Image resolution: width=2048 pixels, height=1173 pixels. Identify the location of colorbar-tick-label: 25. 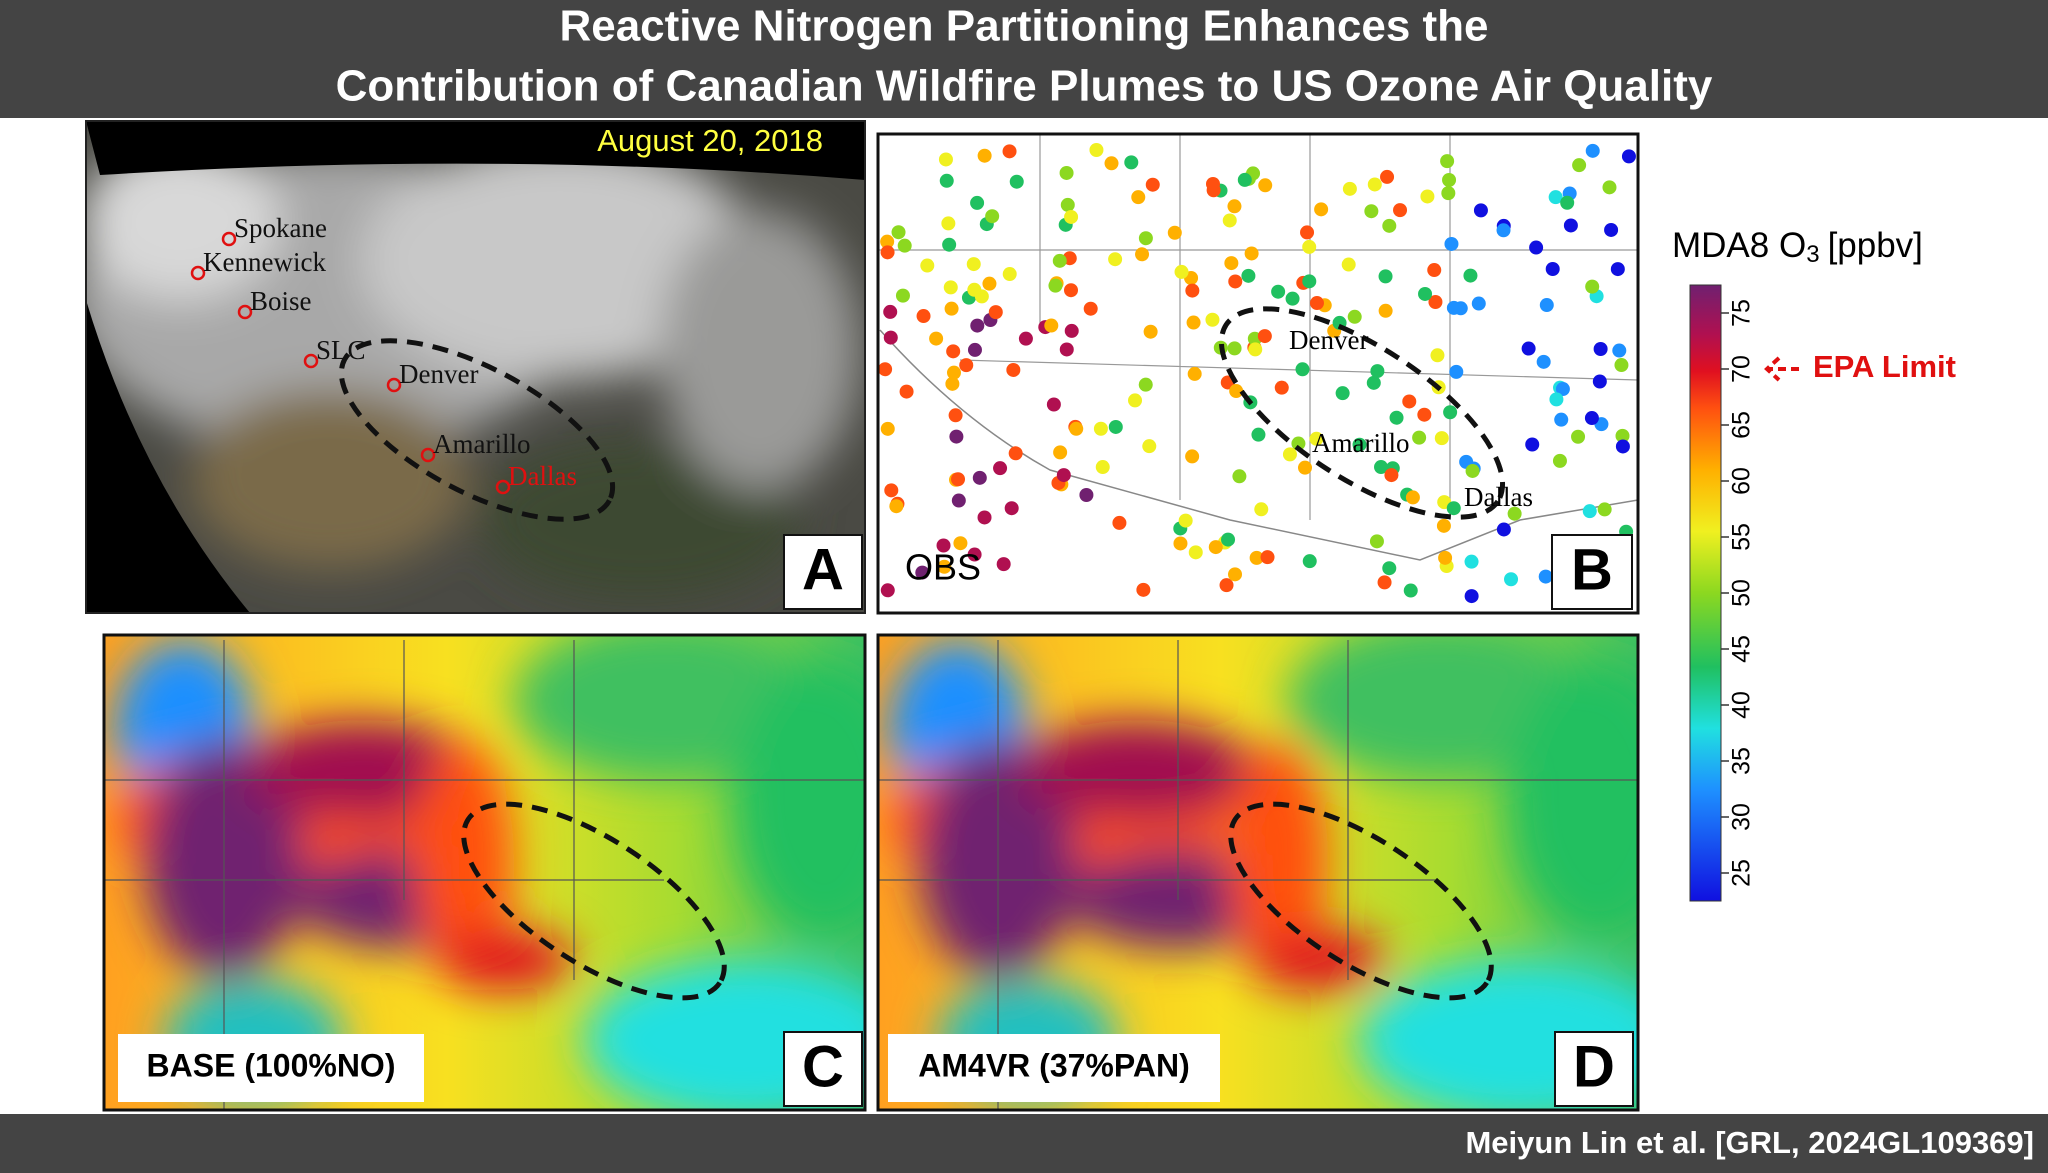
(1742, 873).